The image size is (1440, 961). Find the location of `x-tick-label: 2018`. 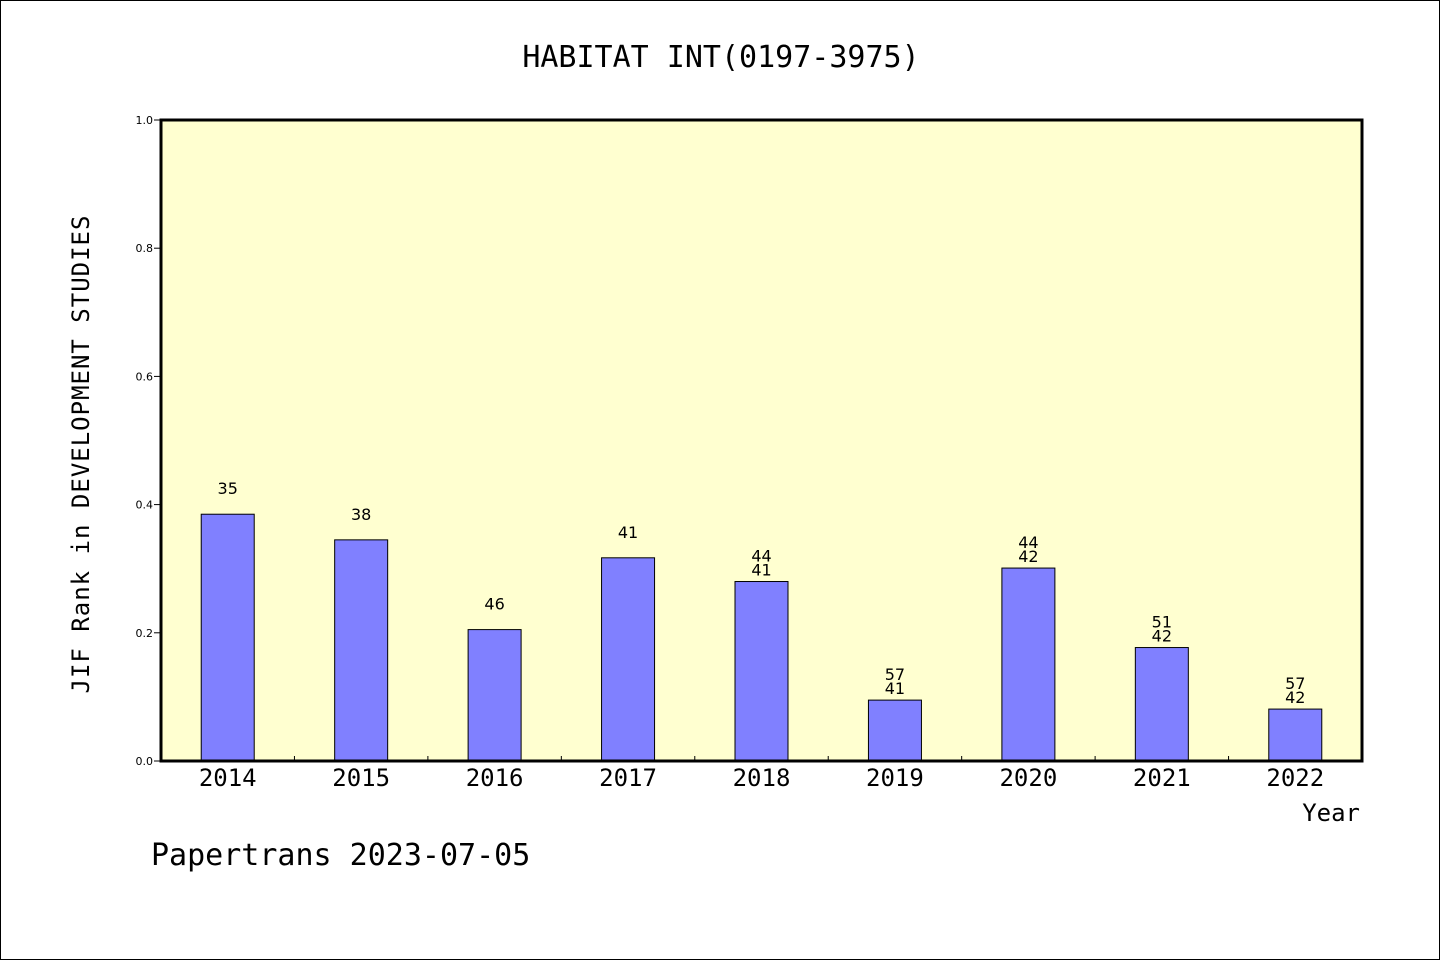

x-tick-label: 2018 is located at coordinates (762, 778).